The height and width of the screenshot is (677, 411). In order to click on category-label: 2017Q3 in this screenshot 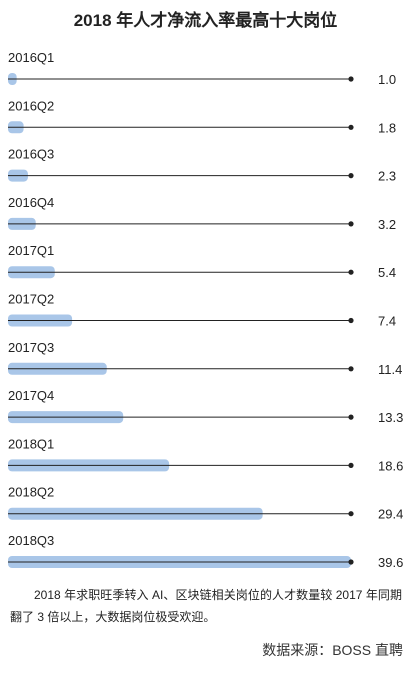, I will do `click(31, 347)`.